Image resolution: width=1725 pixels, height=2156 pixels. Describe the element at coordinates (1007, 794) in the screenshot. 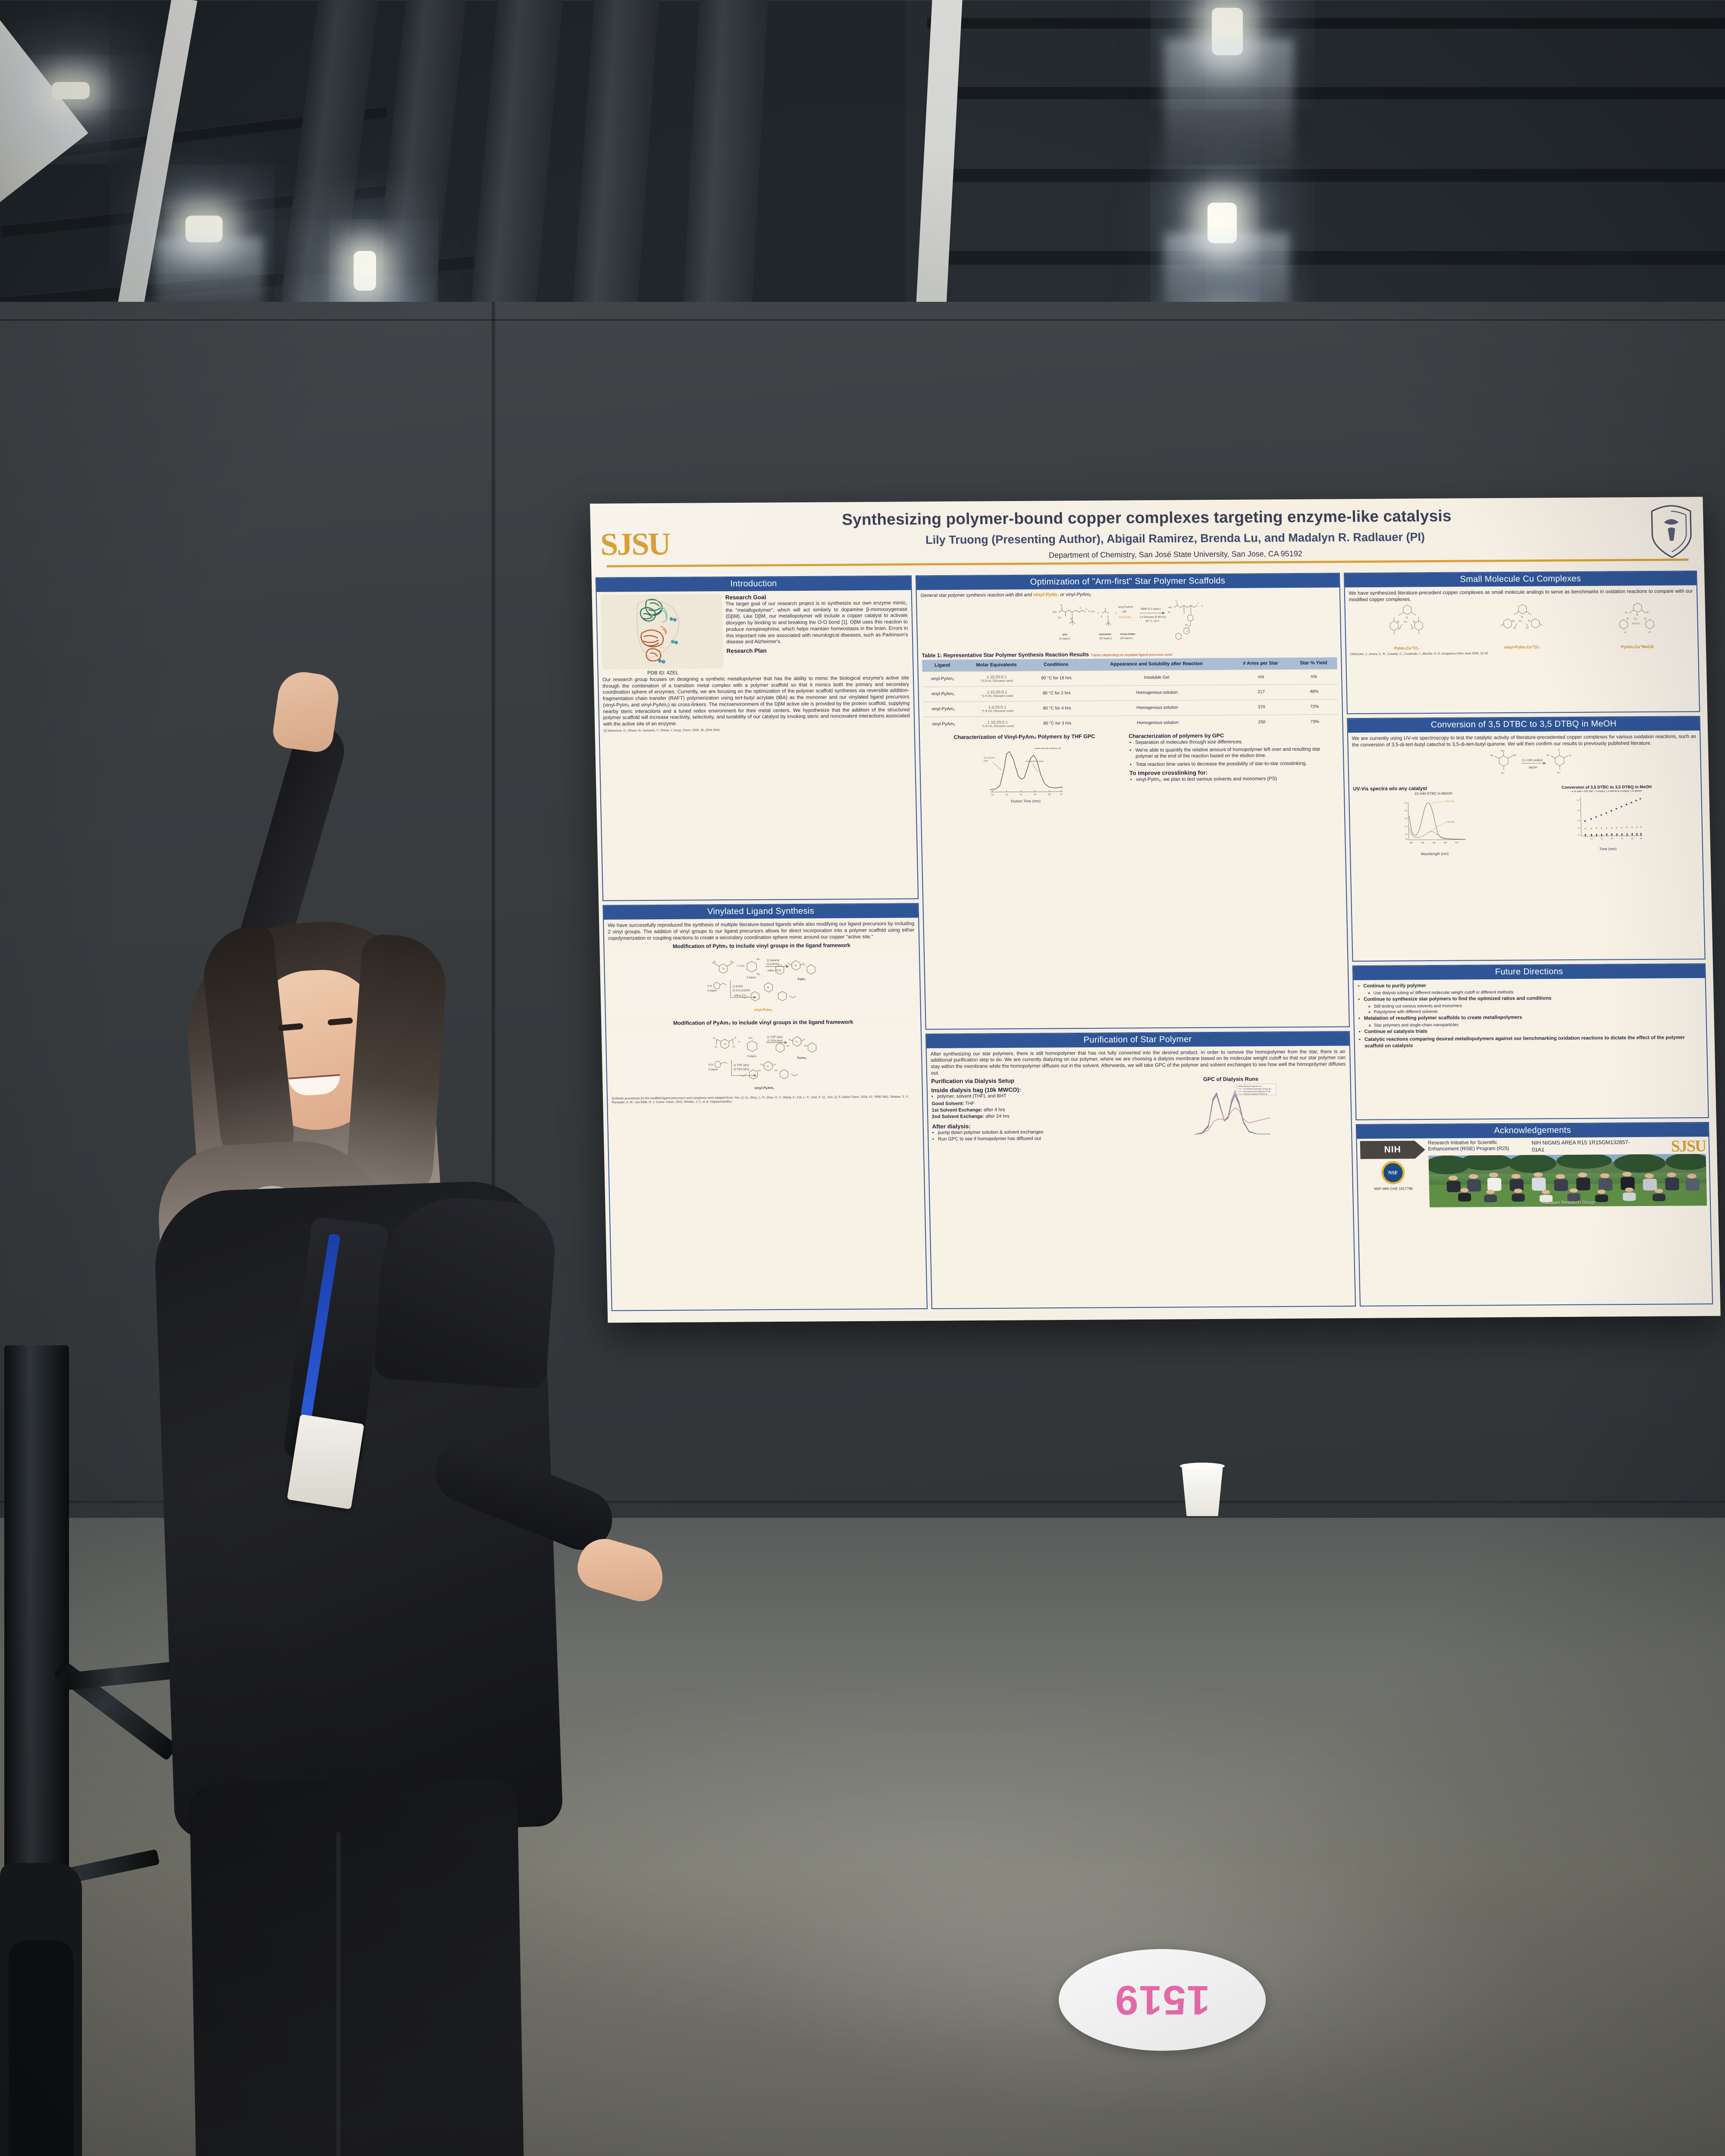

I see `svg-text: 13` at that location.